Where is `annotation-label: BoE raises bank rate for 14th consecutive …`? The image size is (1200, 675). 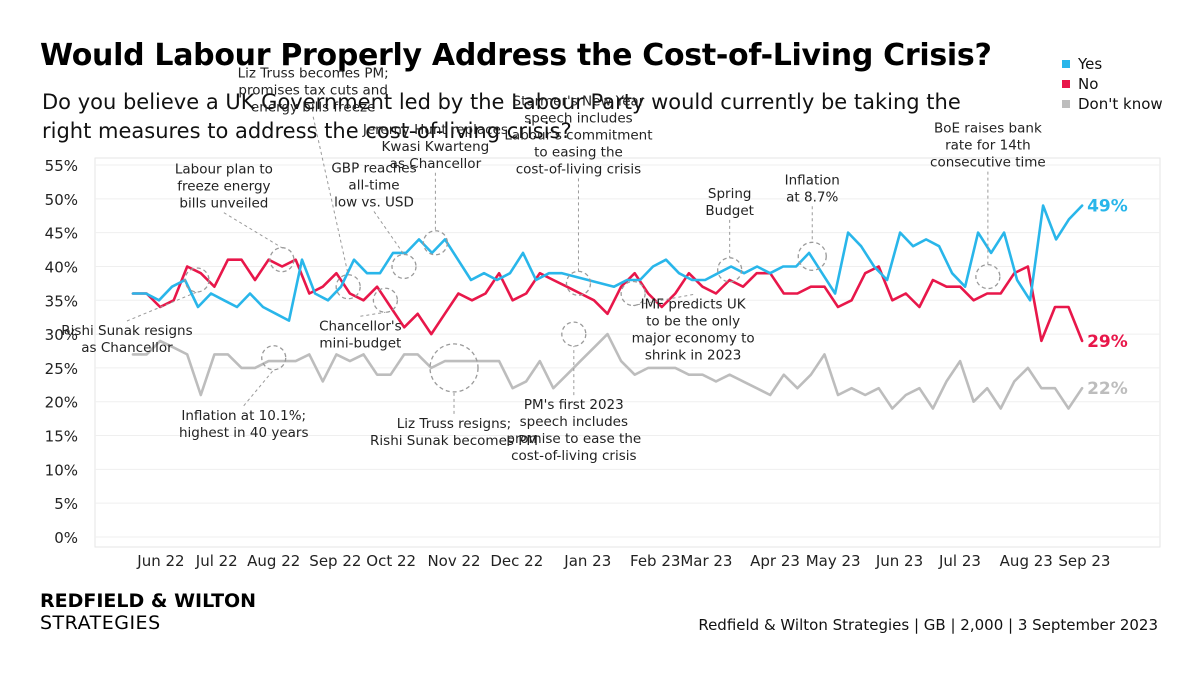 annotation-label: BoE raises bank rate for 14th consecutive … is located at coordinates (988, 146).